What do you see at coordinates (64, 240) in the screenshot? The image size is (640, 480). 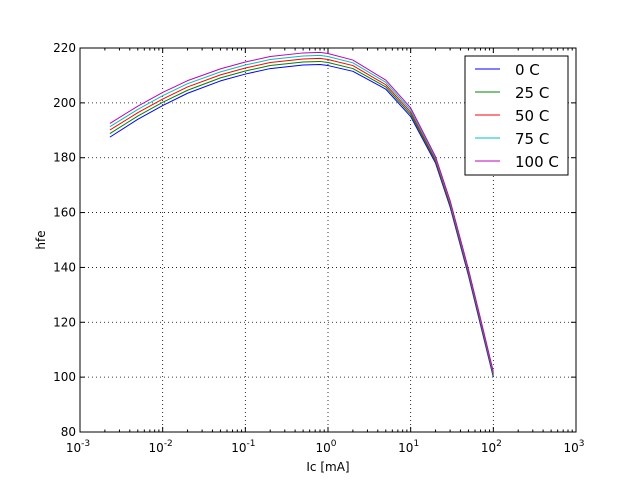 I see `y-tick-labels: 80 100 120 140 160 180 200 220` at bounding box center [64, 240].